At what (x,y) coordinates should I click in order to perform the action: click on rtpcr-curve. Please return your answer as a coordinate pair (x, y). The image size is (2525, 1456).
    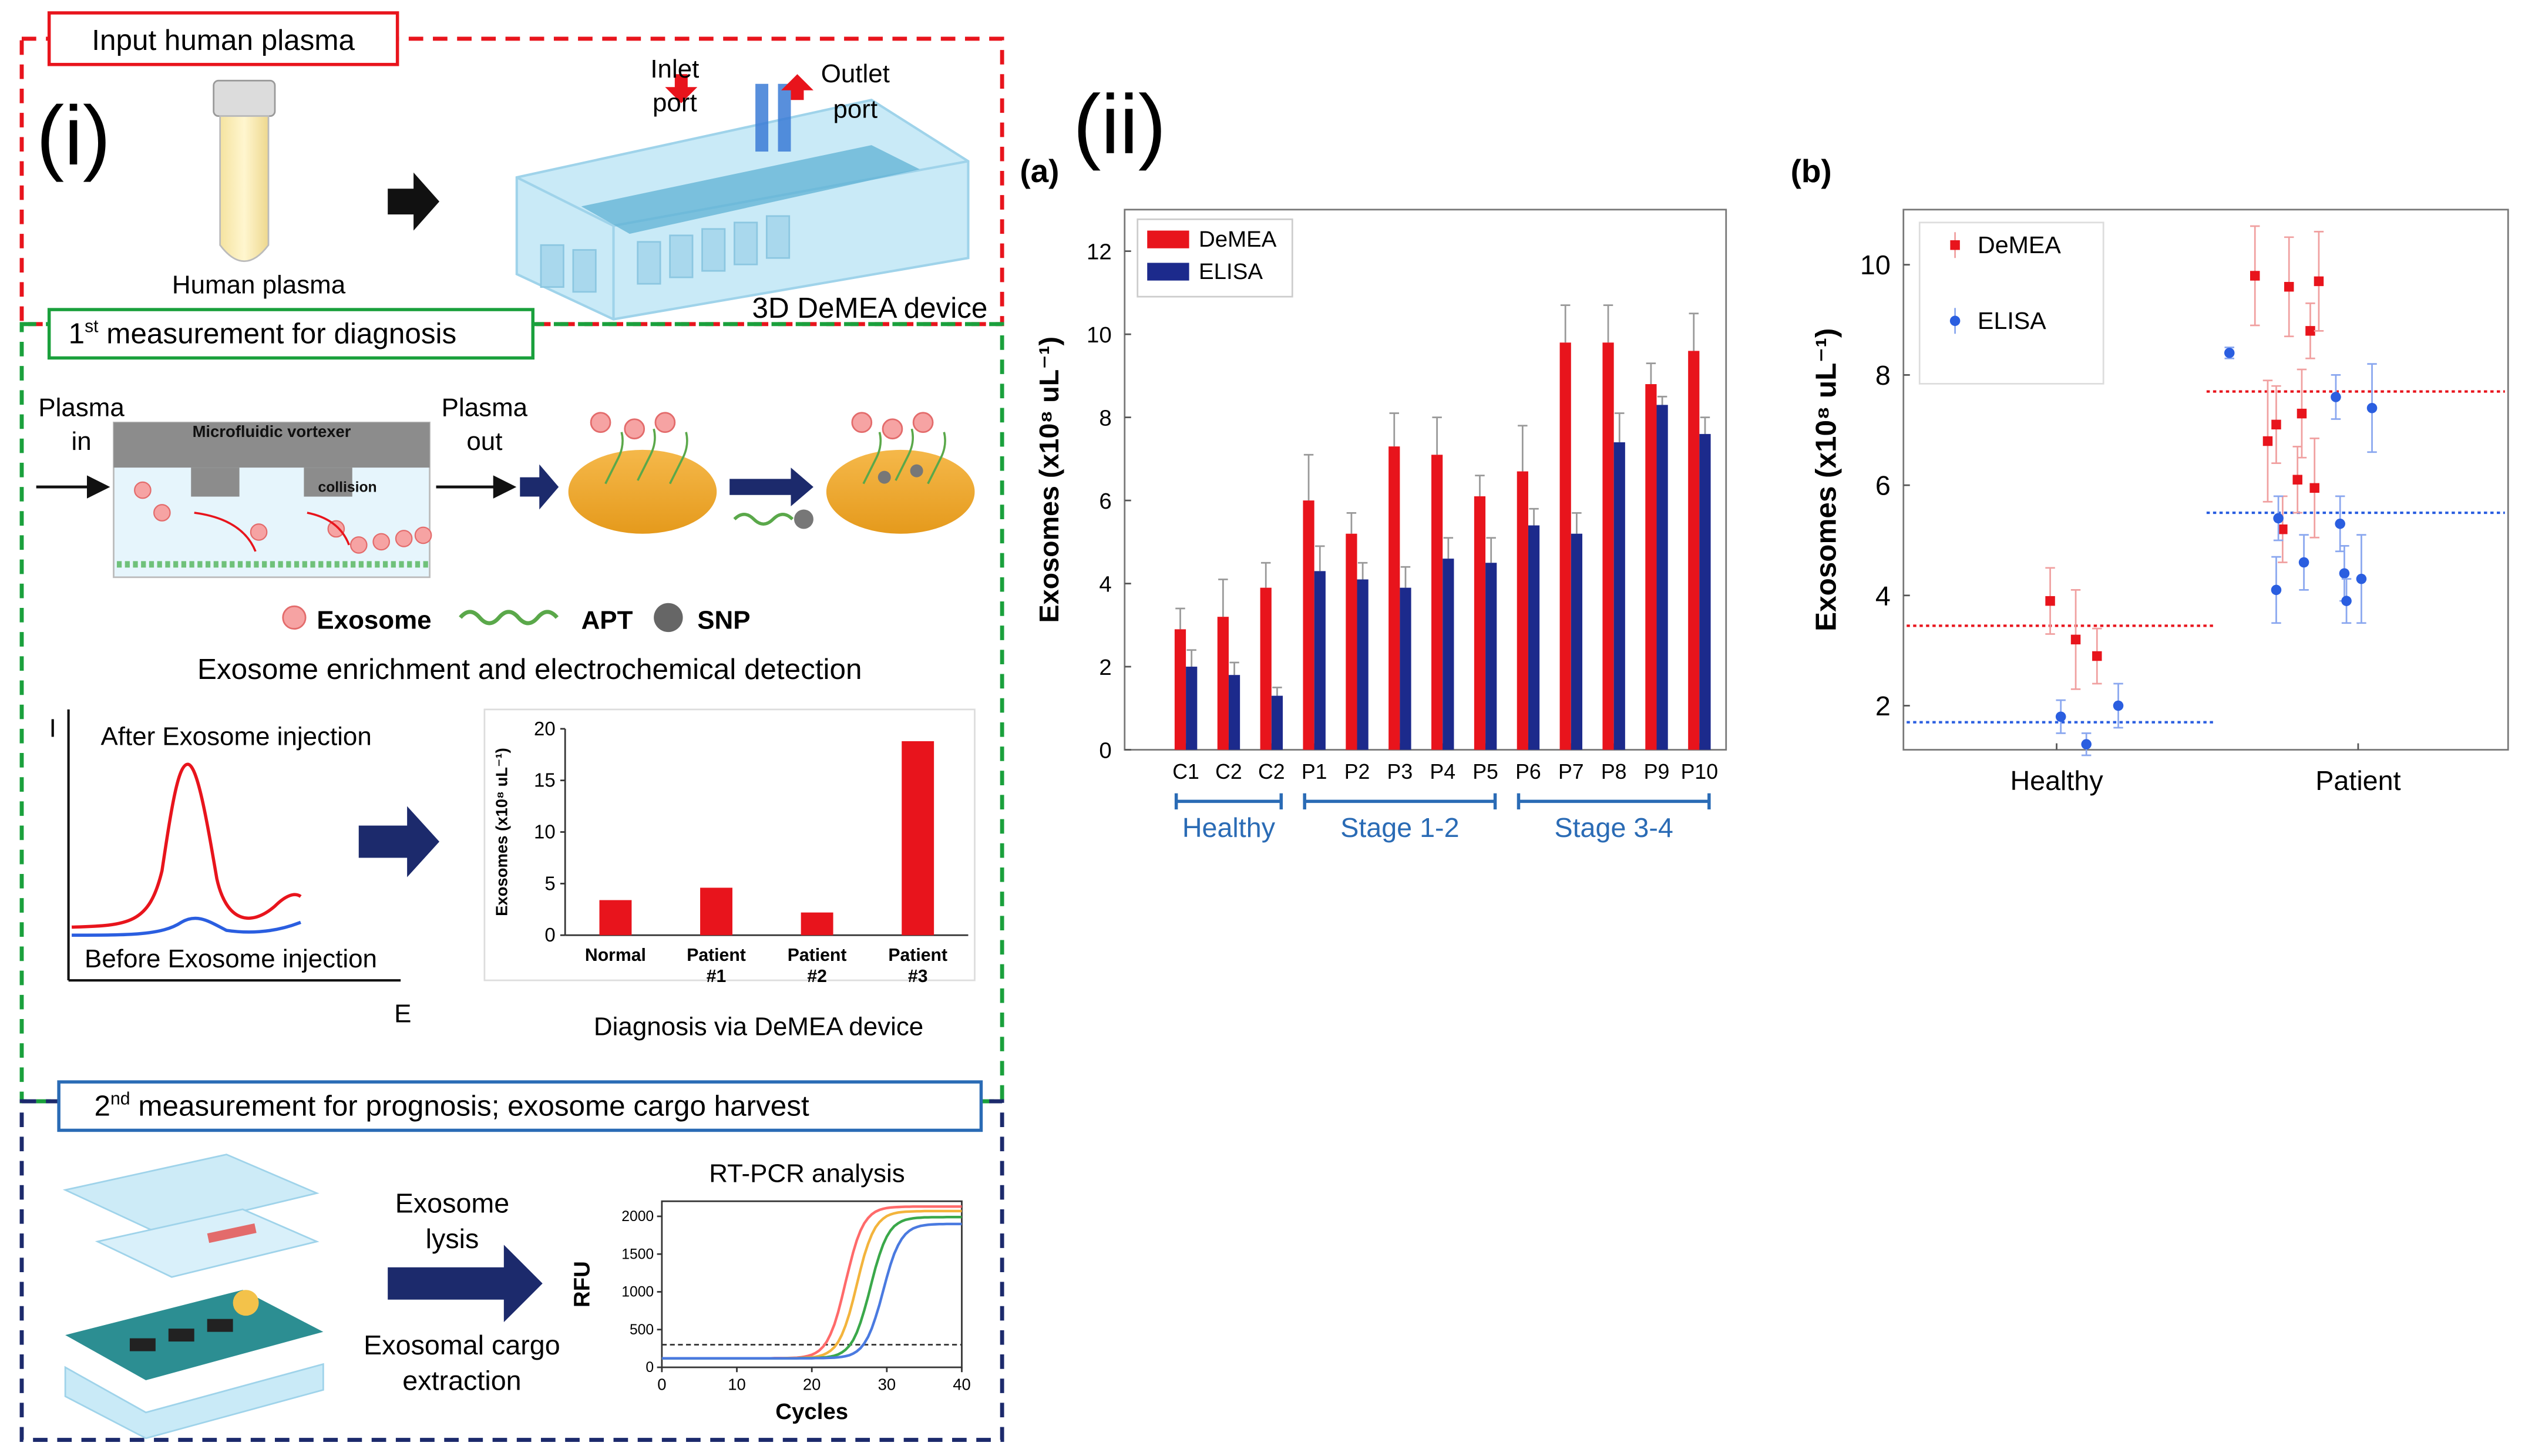
    Looking at the image, I should click on (811, 1287).